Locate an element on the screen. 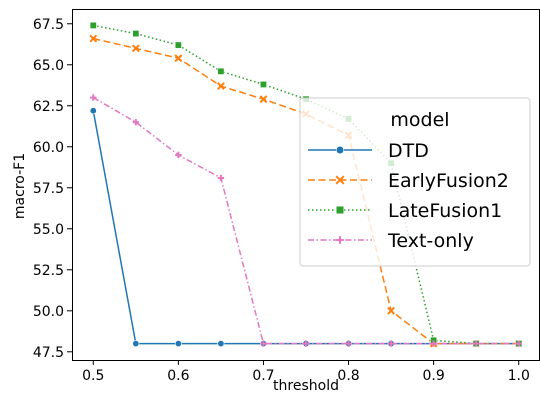 The width and height of the screenshot is (540, 401). x-tick-label-4: 0.9 is located at coordinates (434, 376).